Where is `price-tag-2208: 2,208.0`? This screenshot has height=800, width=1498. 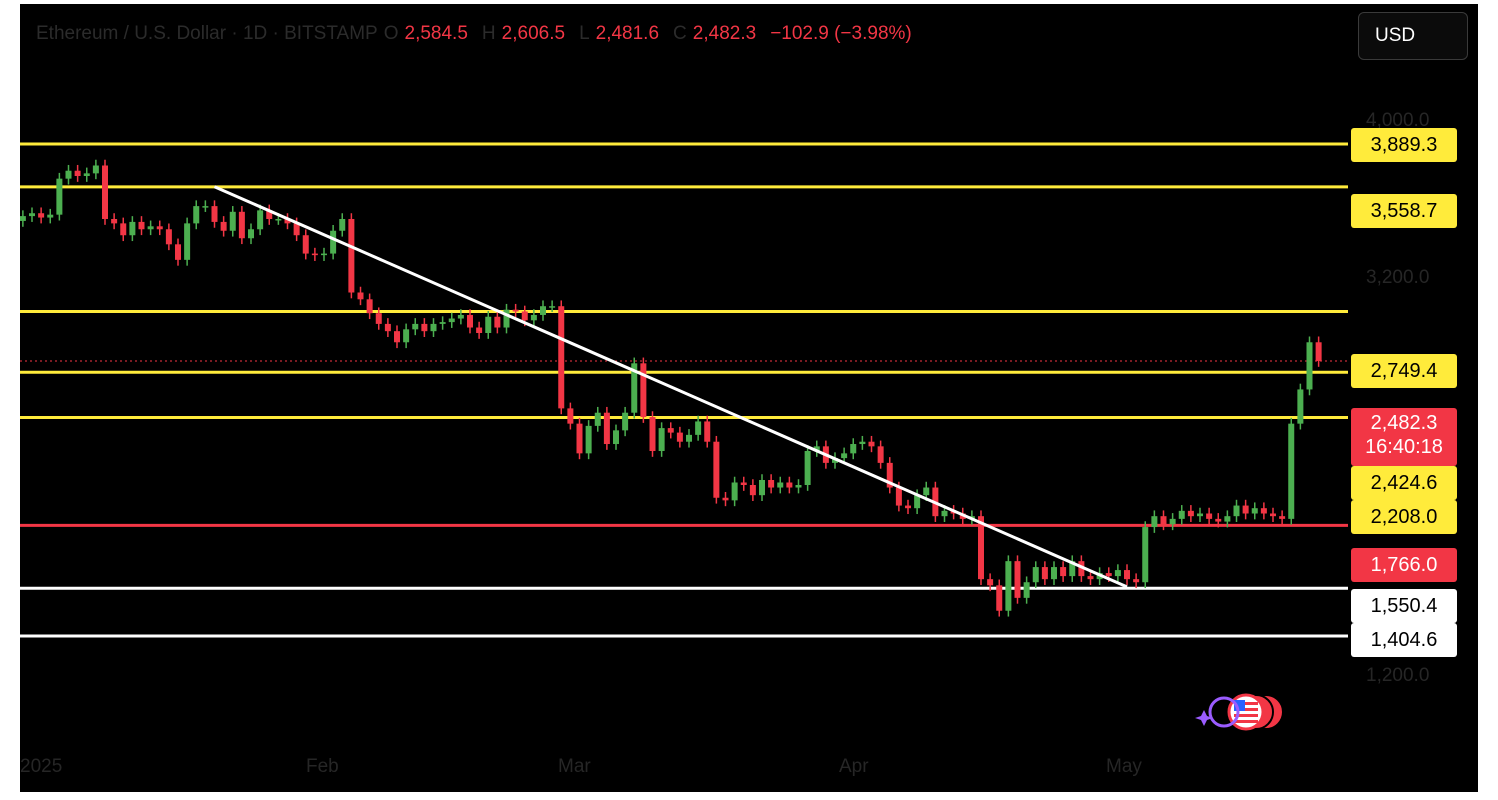 price-tag-2208: 2,208.0 is located at coordinates (1404, 517).